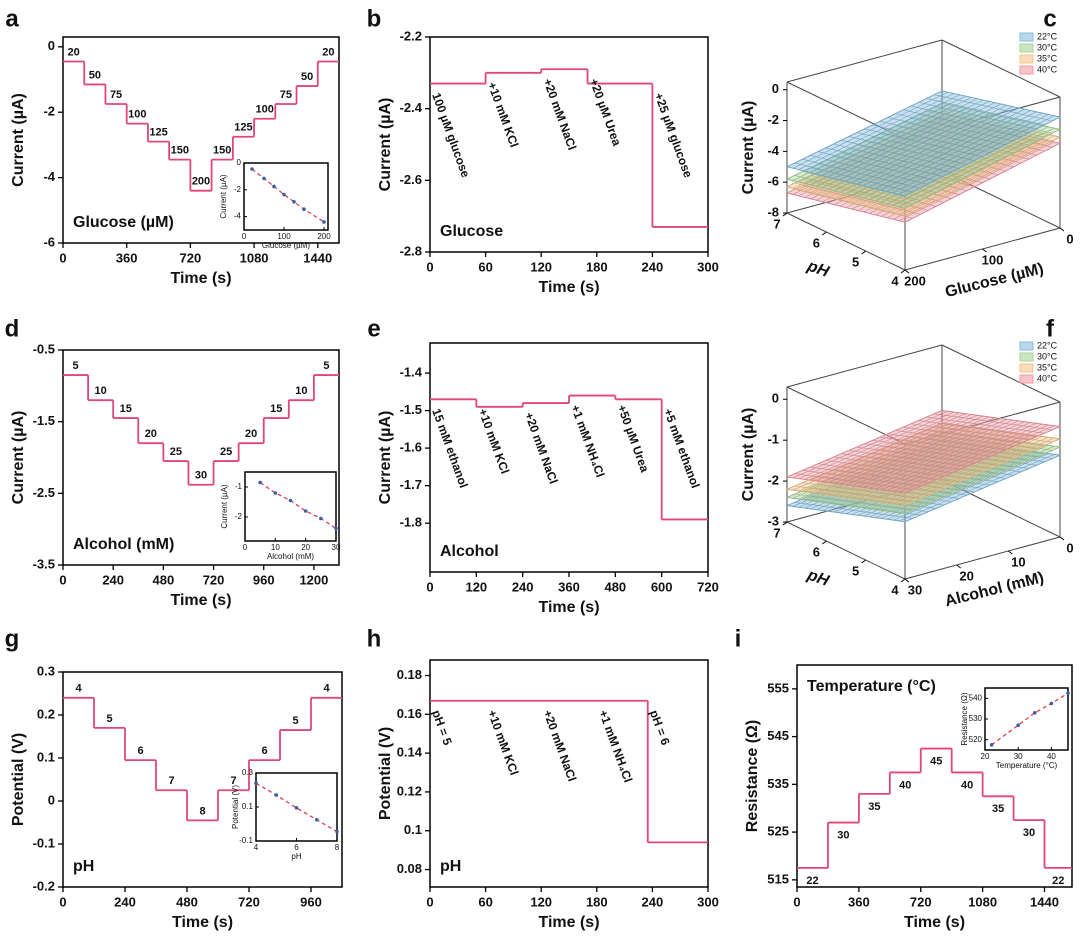  Describe the element at coordinates (256, 847) in the screenshot. I see `inset-x-tick-label: 4` at that location.